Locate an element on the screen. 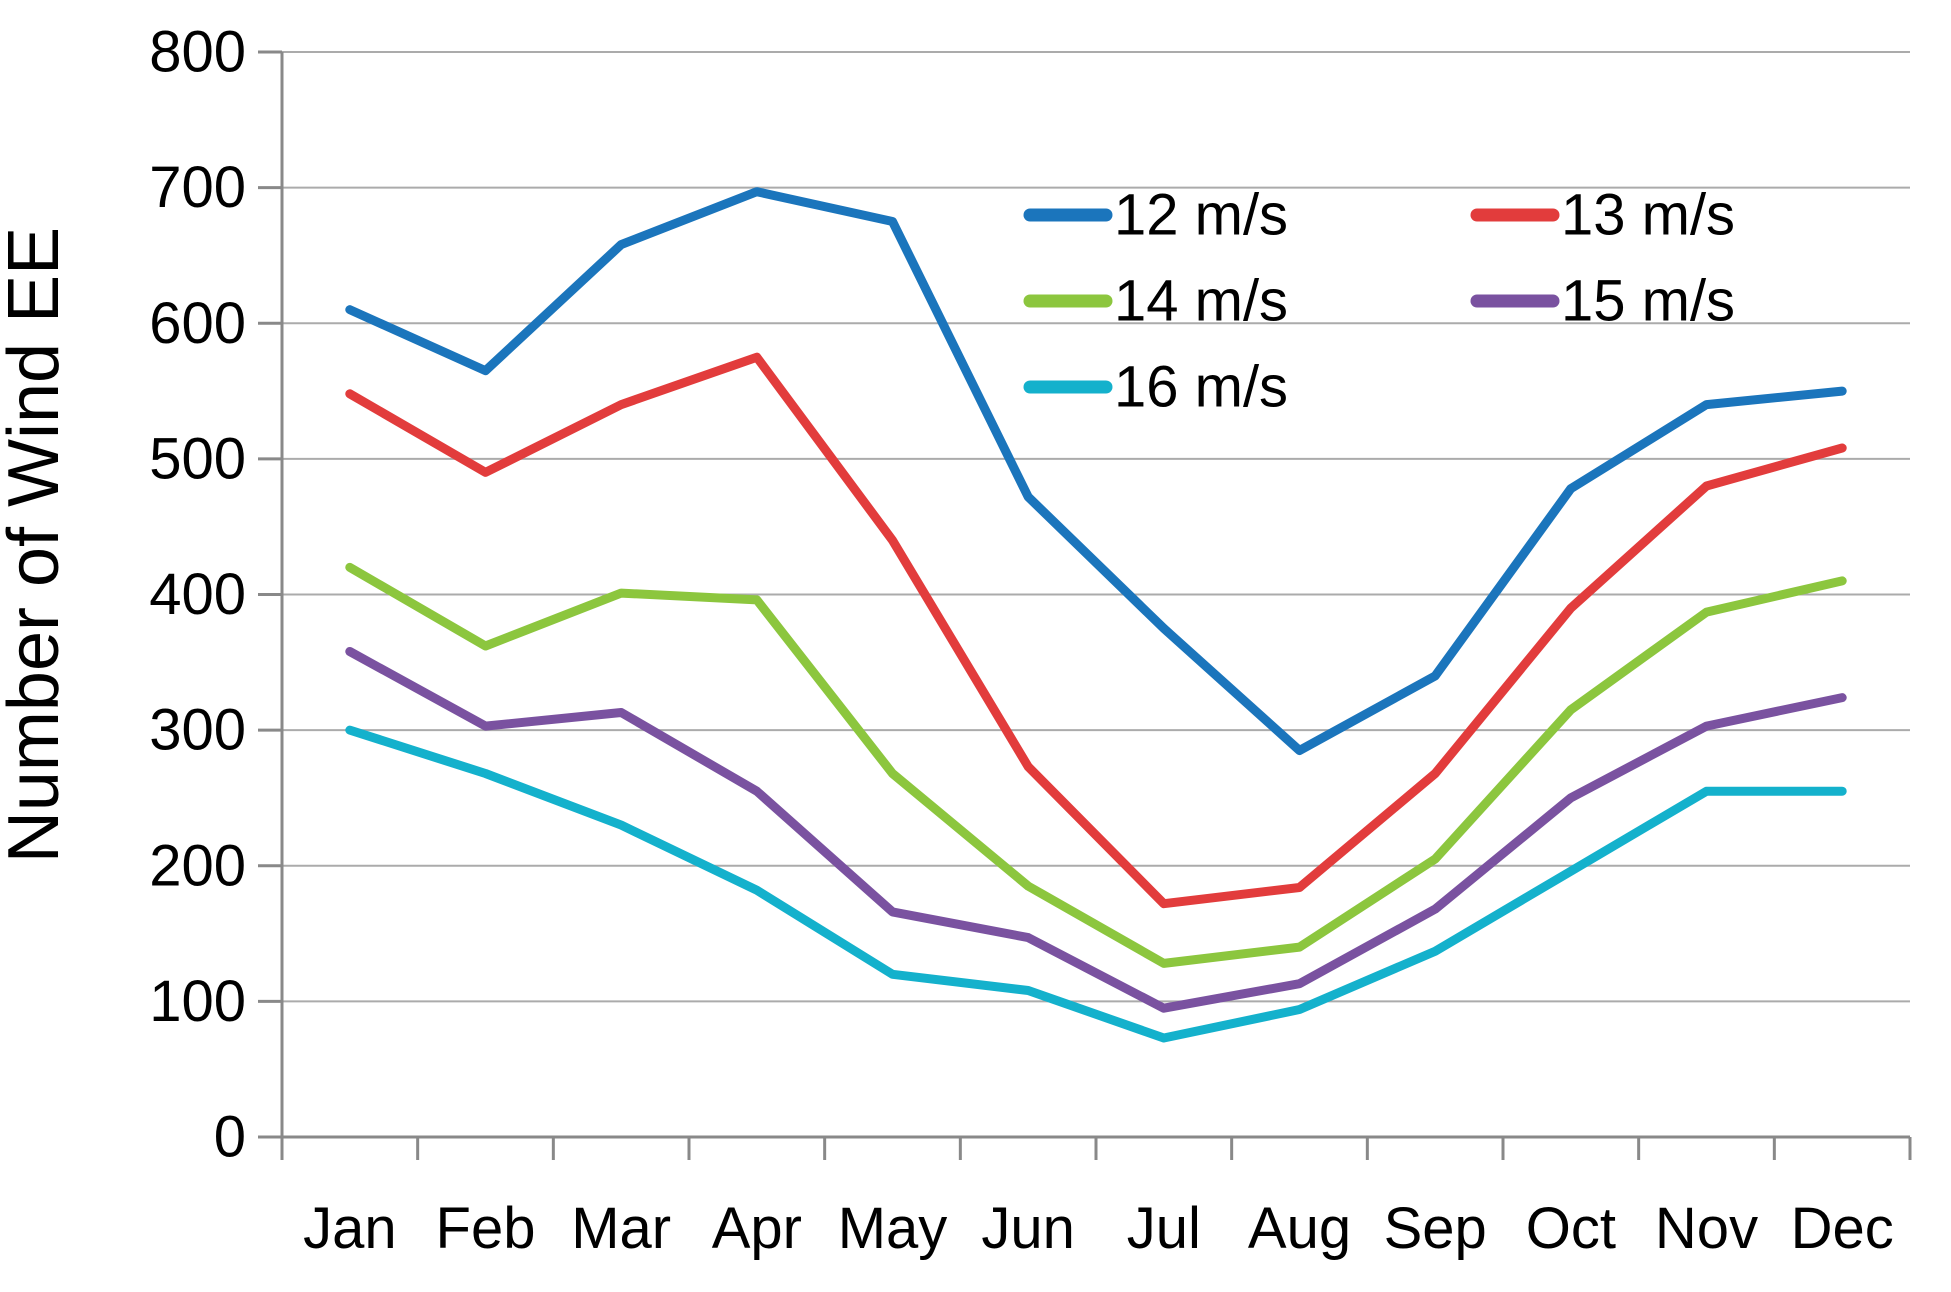 This screenshot has height=1292, width=1951. x-tick-label: Dec is located at coordinates (1842, 1228).